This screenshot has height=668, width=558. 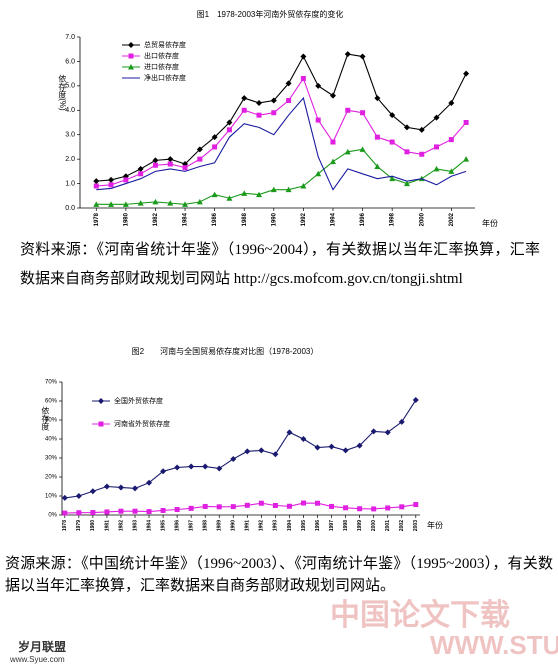 I want to click on x-tick-label: 1979, so click(x=79, y=525).